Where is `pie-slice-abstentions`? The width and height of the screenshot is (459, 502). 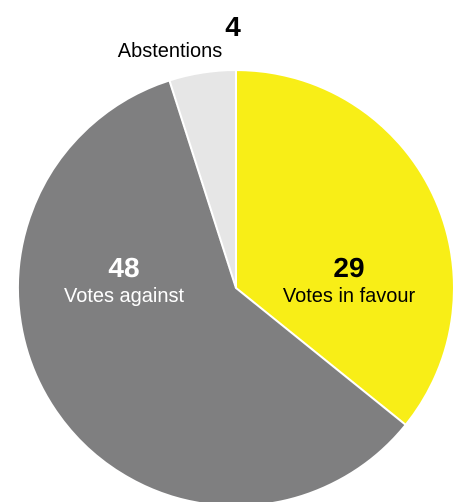
pie-slice-abstentions is located at coordinates (202, 179).